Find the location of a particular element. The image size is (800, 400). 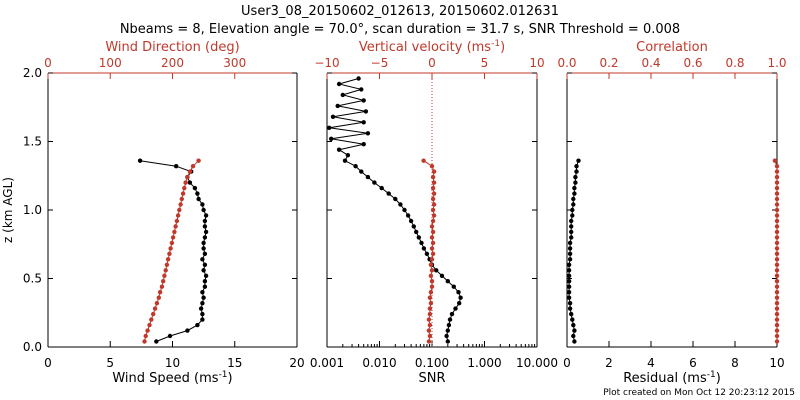

x-top-tick-label: 0.2 is located at coordinates (608, 63).